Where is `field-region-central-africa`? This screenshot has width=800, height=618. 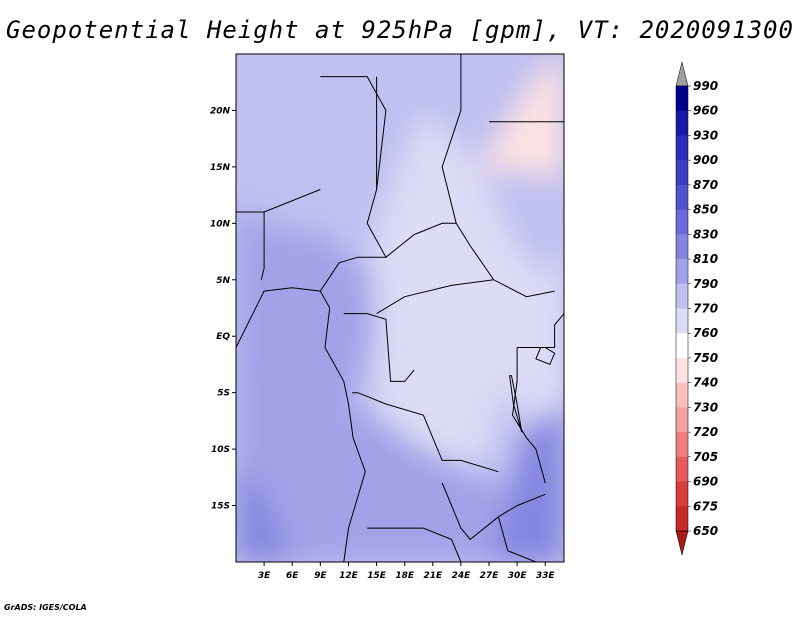
field-region-central-africa is located at coordinates (456, 212).